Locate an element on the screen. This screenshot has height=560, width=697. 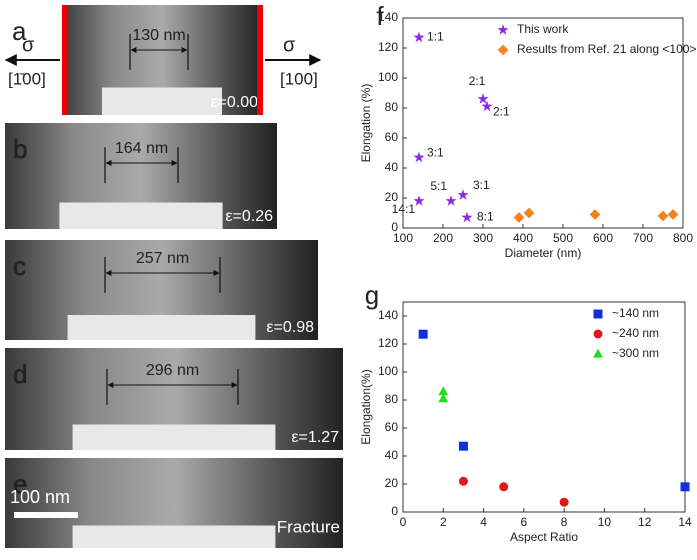
x-tick-label: 14 is located at coordinates (685, 522).